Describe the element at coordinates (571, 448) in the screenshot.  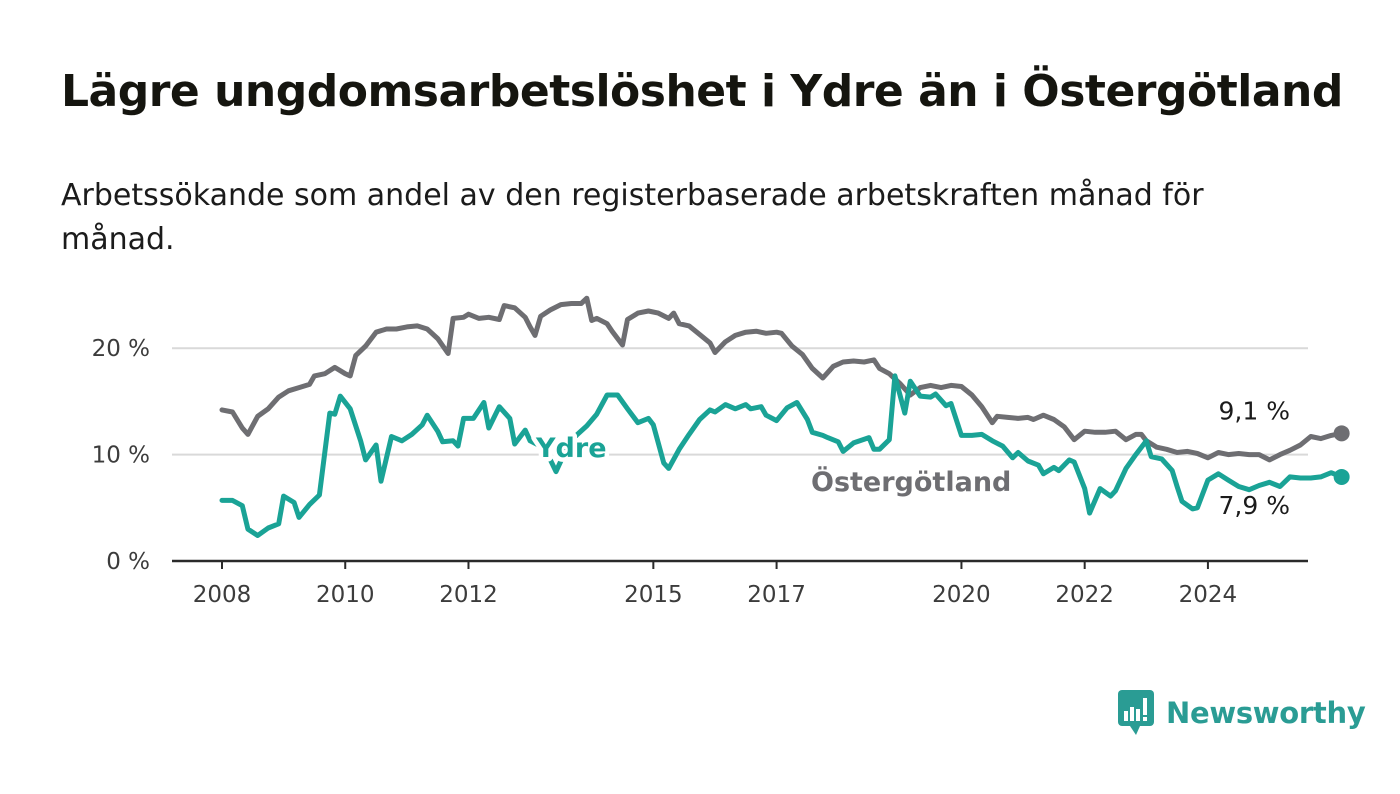
I see `series-label-ydre: Ydre` at that location.